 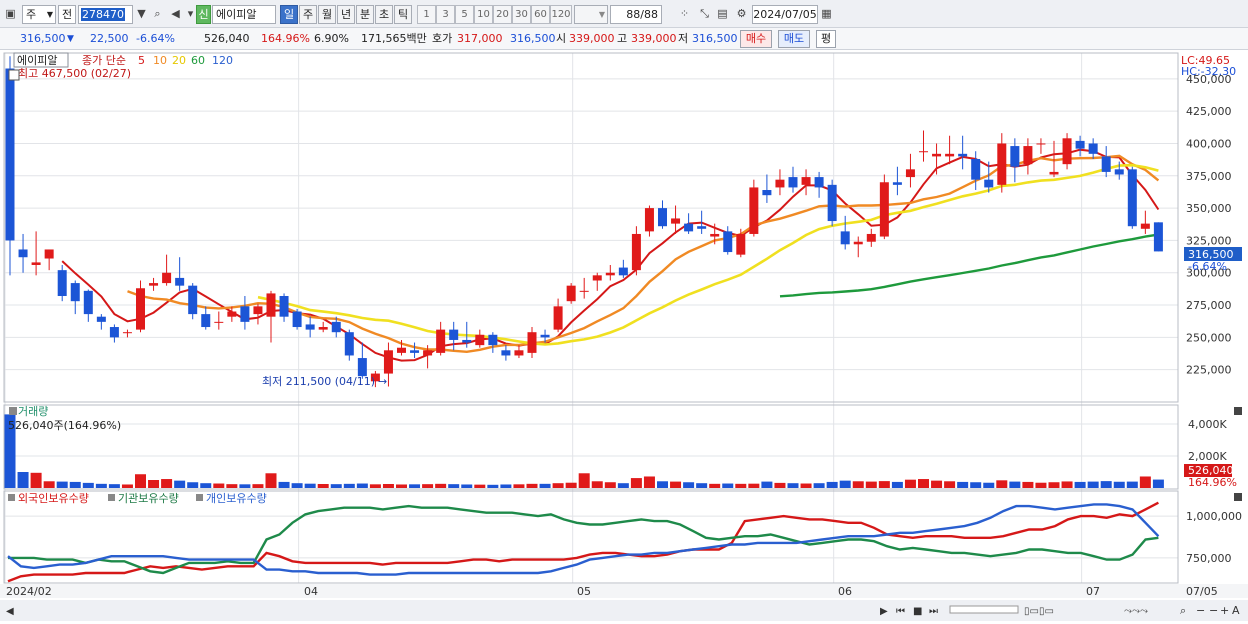 I want to click on code-dropdown-icon: ▼, so click(x=141, y=13).